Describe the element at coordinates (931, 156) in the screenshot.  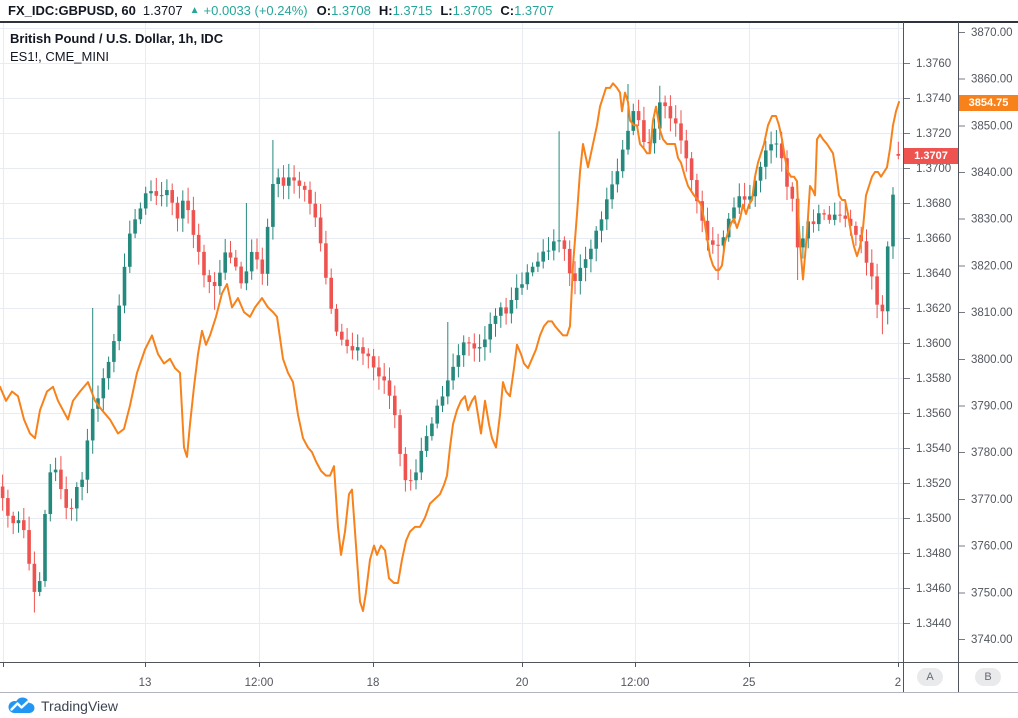
I see `last-price-label-gbpusd: 1.3707` at that location.